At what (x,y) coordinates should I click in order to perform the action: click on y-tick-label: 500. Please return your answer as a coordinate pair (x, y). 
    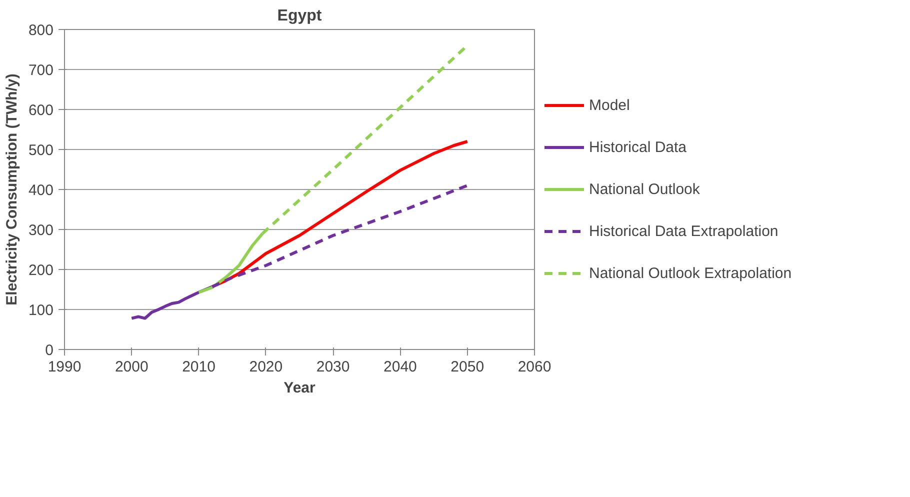
    Looking at the image, I should click on (41, 150).